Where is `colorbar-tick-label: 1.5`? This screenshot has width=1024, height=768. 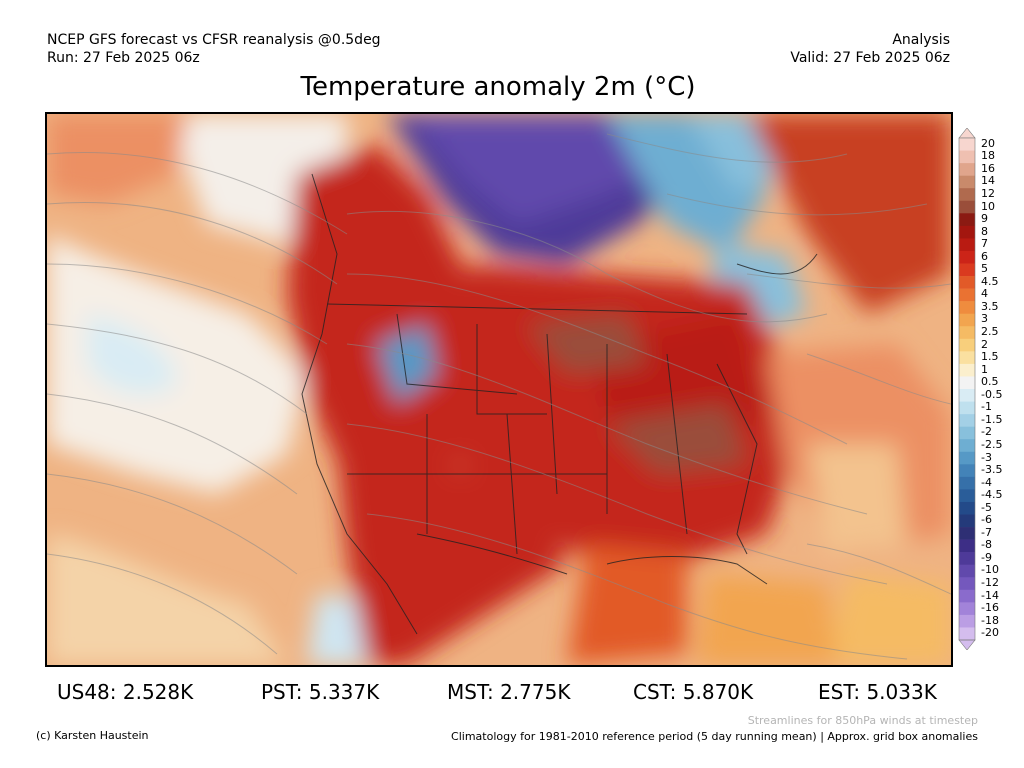 colorbar-tick-label: 1.5 is located at coordinates (990, 357).